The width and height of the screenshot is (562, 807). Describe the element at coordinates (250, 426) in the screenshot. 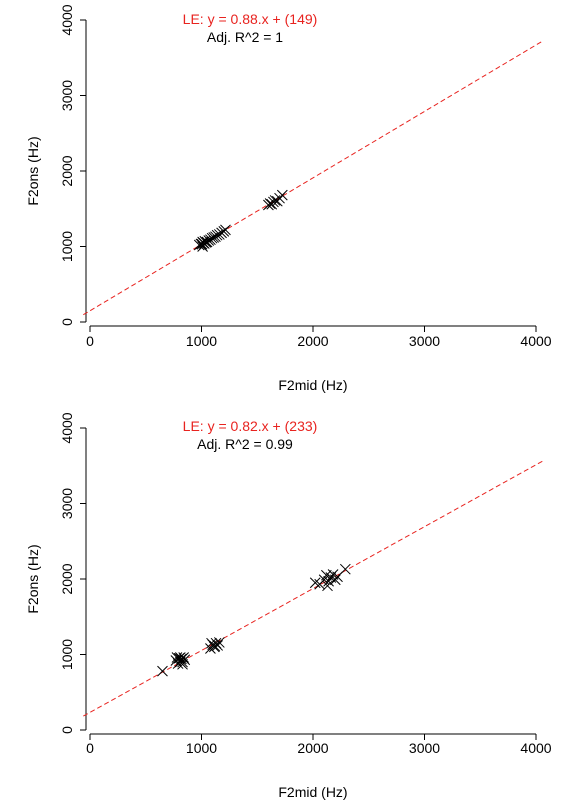

I see `fit-equation: LE: y = 0.82.x + (233)` at that location.